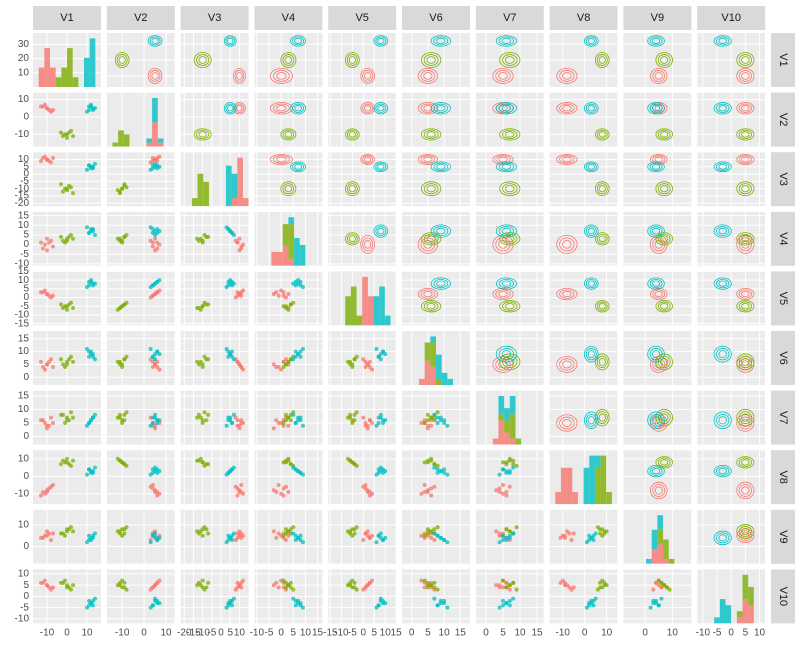  I want to click on x-tick-label: -10, so click(341, 633).